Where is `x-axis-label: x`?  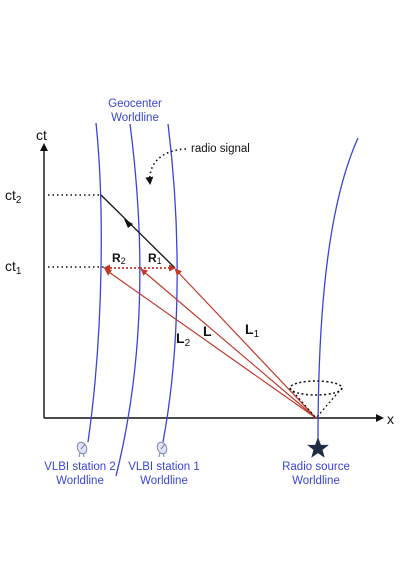 x-axis-label: x is located at coordinates (390, 419).